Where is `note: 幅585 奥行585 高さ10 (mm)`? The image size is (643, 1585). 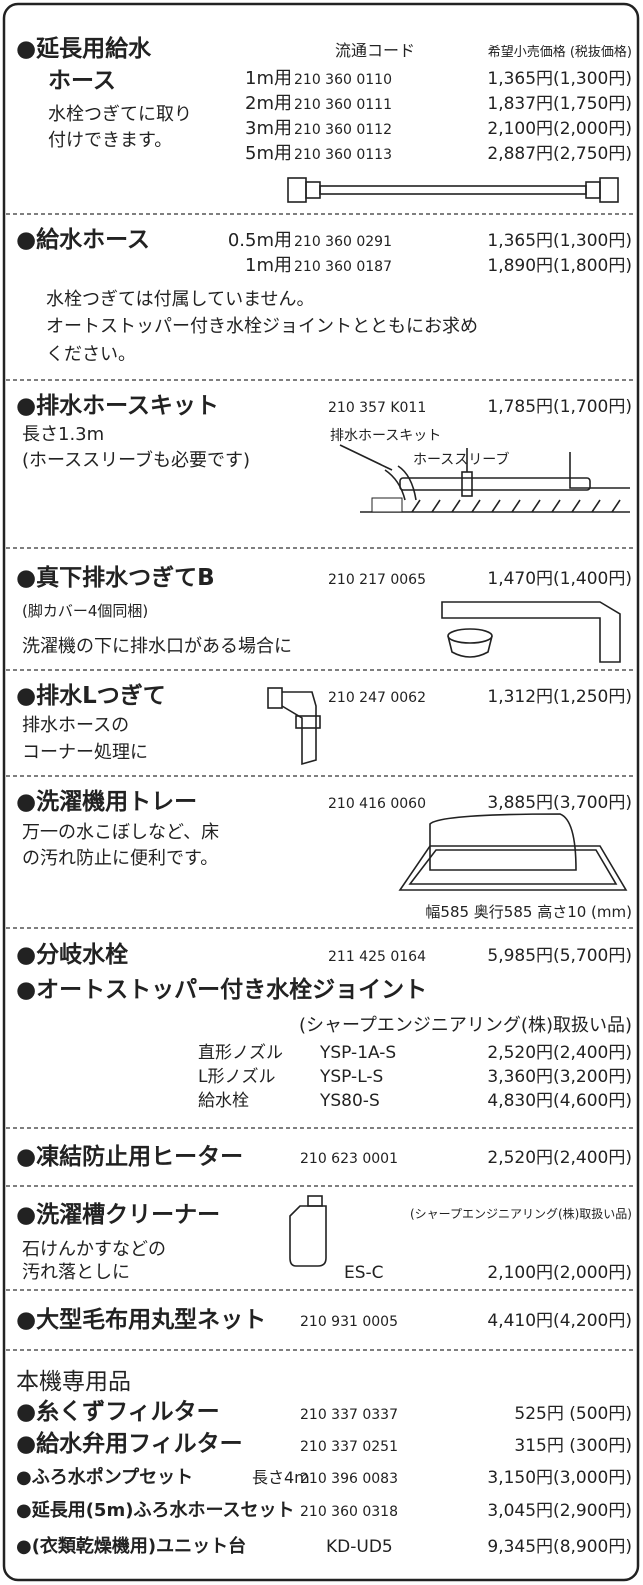 note: 幅585 奥行585 高さ10 (mm) is located at coordinates (528, 912).